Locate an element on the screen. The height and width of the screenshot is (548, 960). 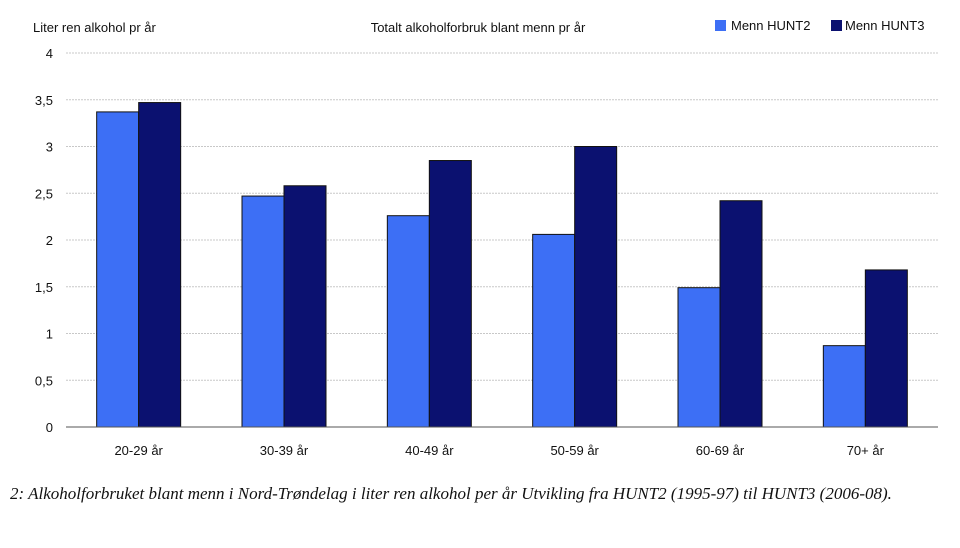
y-tick-label: 1,5 is located at coordinates (44, 287).